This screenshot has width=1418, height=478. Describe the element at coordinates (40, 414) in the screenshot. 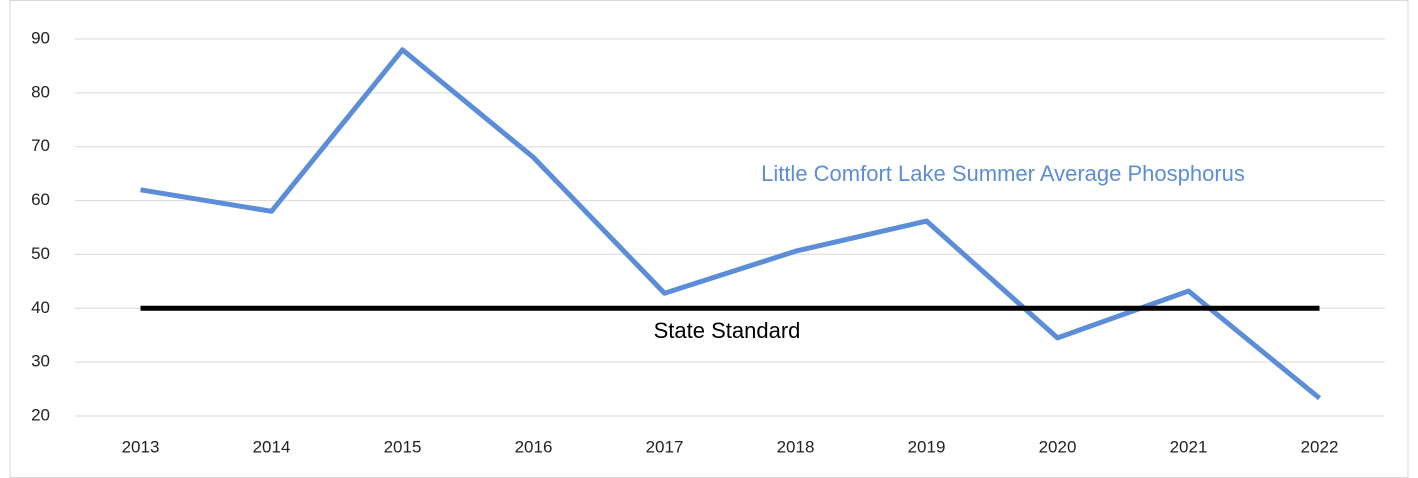

I see `y-tick-label: 20` at that location.